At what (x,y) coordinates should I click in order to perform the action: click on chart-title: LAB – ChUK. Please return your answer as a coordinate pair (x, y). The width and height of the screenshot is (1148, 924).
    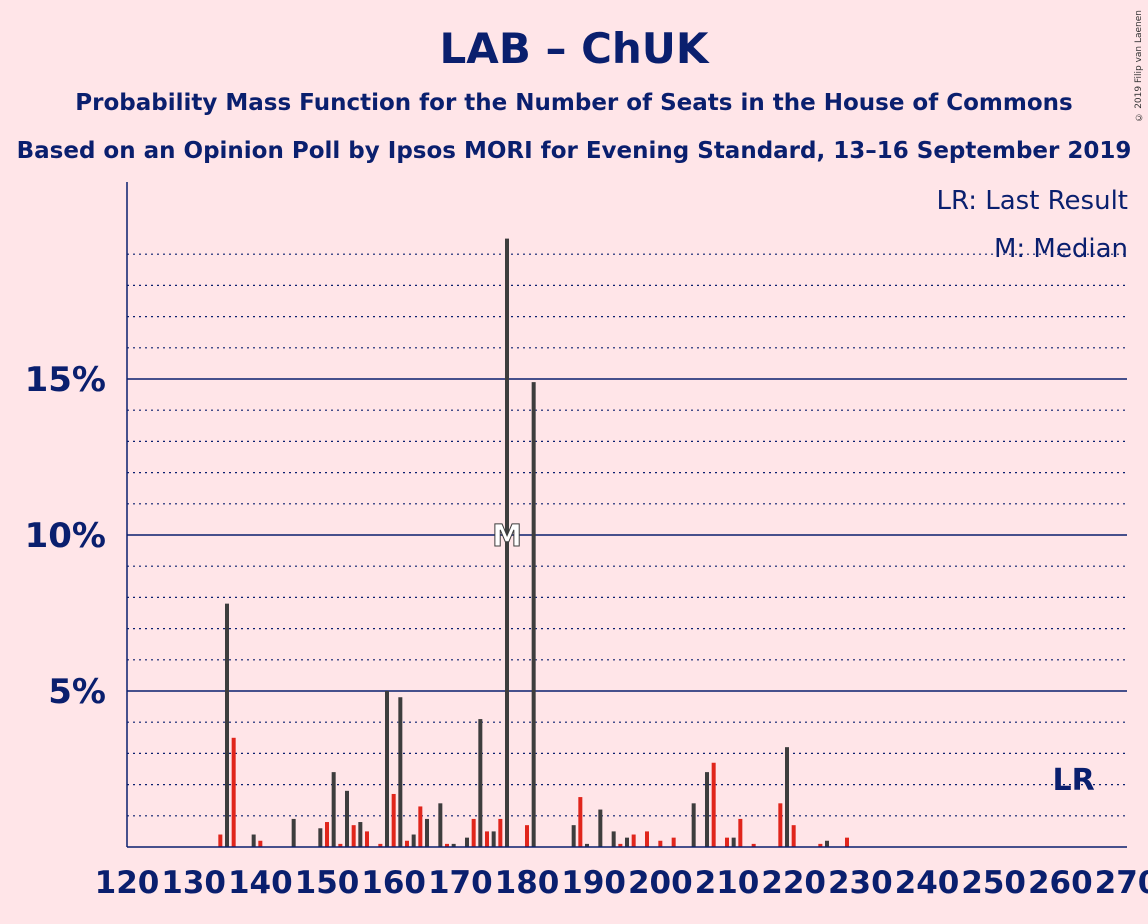
    Looking at the image, I should click on (574, 48).